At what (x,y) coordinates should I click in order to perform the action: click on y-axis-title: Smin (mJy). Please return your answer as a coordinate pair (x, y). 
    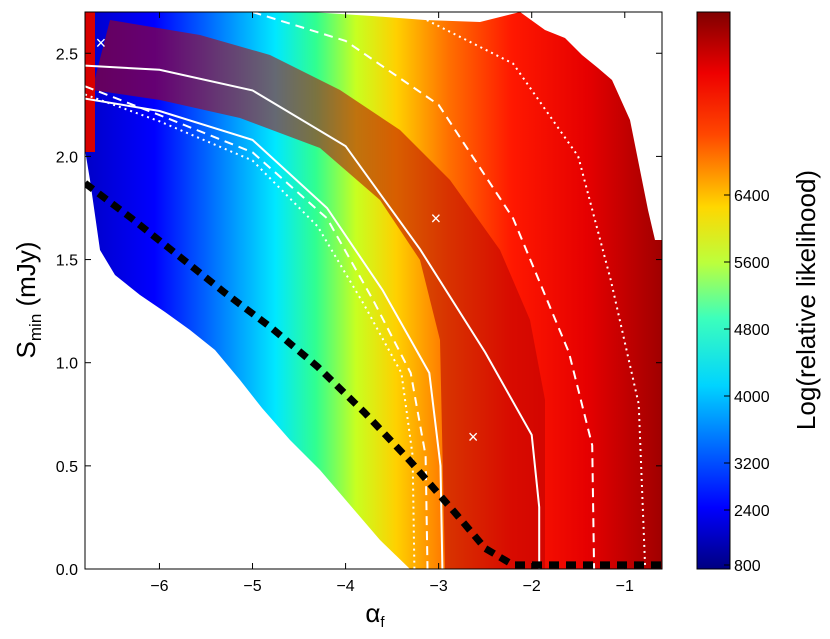
    Looking at the image, I should click on (28, 300).